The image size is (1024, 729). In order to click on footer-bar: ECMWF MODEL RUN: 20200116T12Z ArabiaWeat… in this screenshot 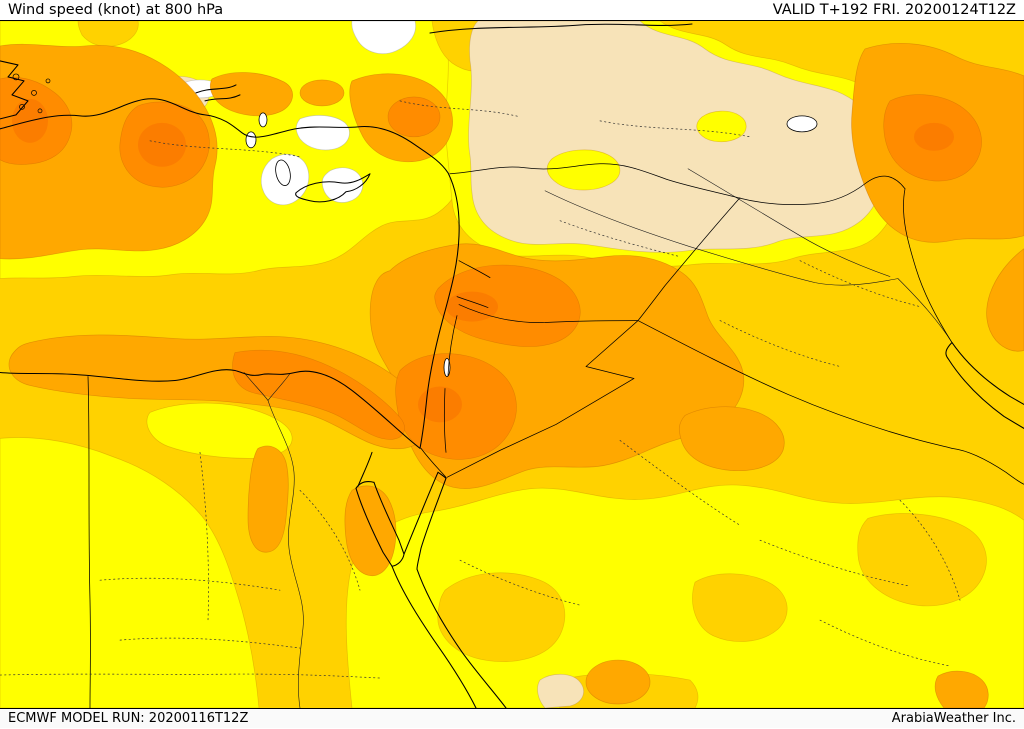, I will do `click(512, 718)`.